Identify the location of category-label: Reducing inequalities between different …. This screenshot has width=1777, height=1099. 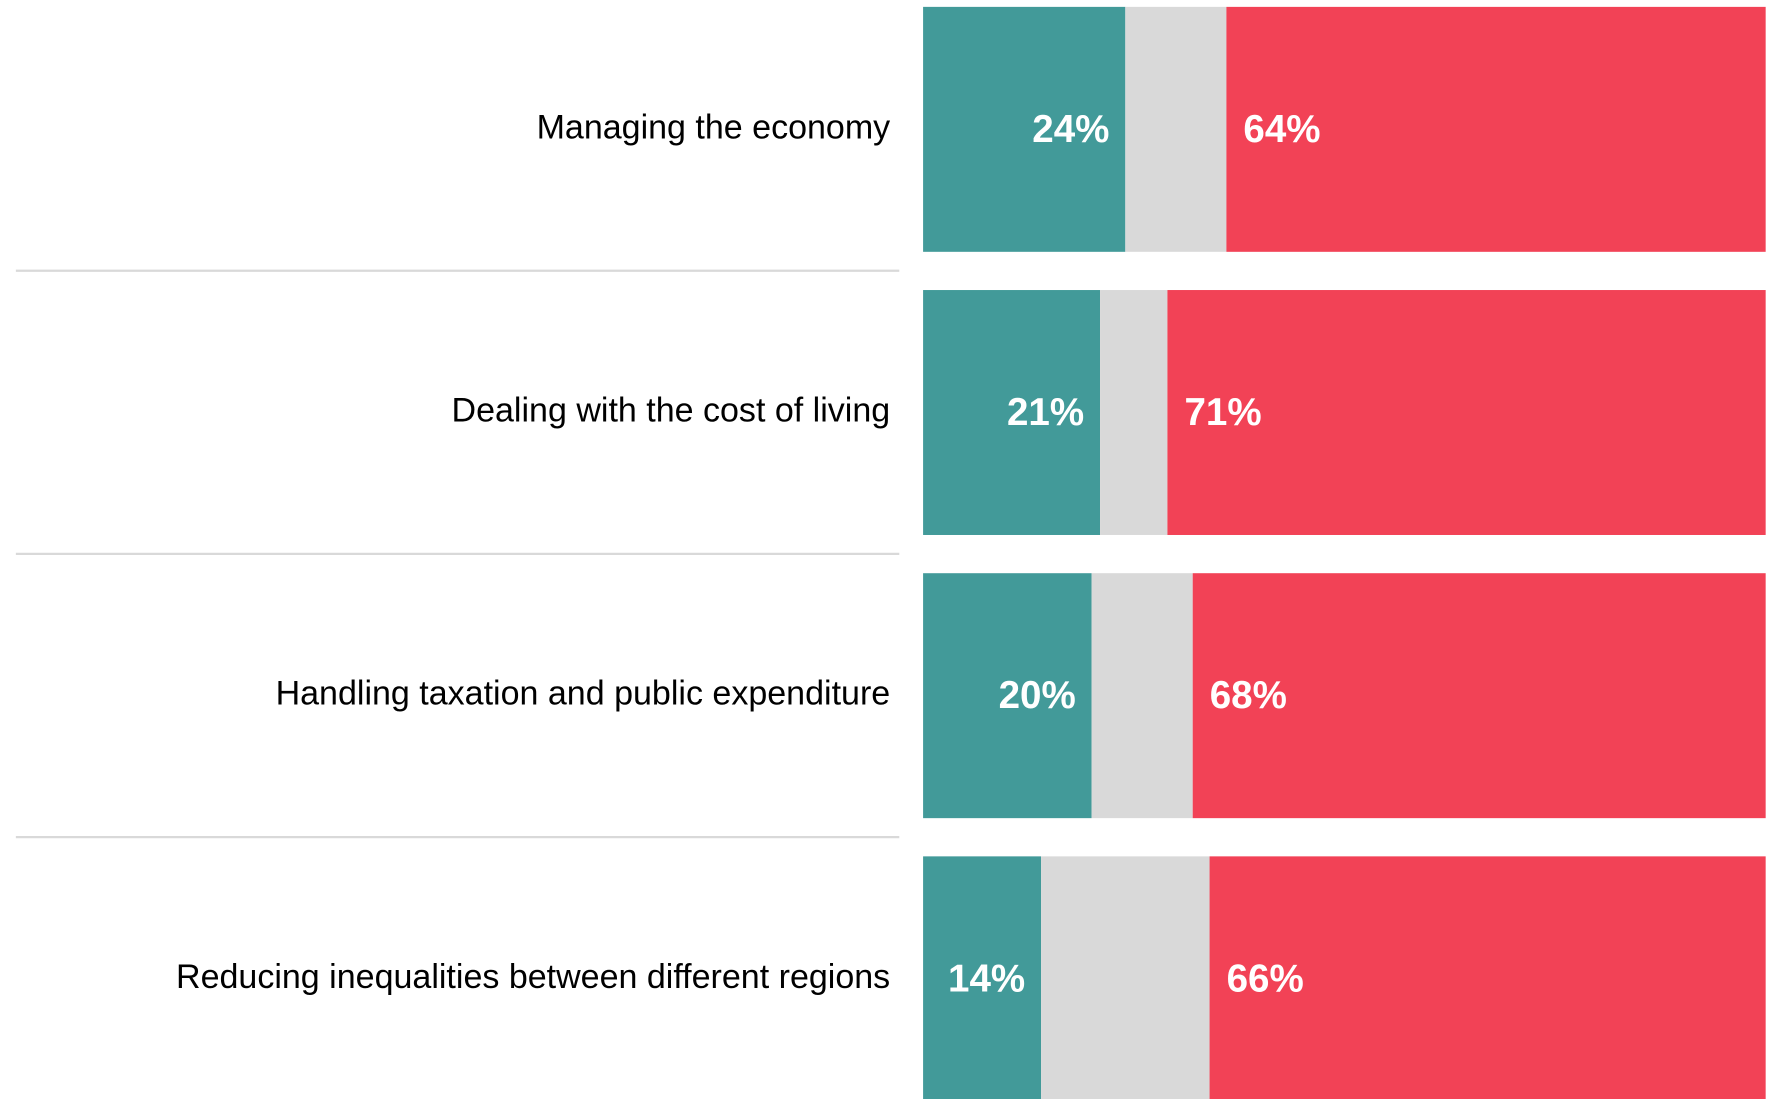
(533, 977).